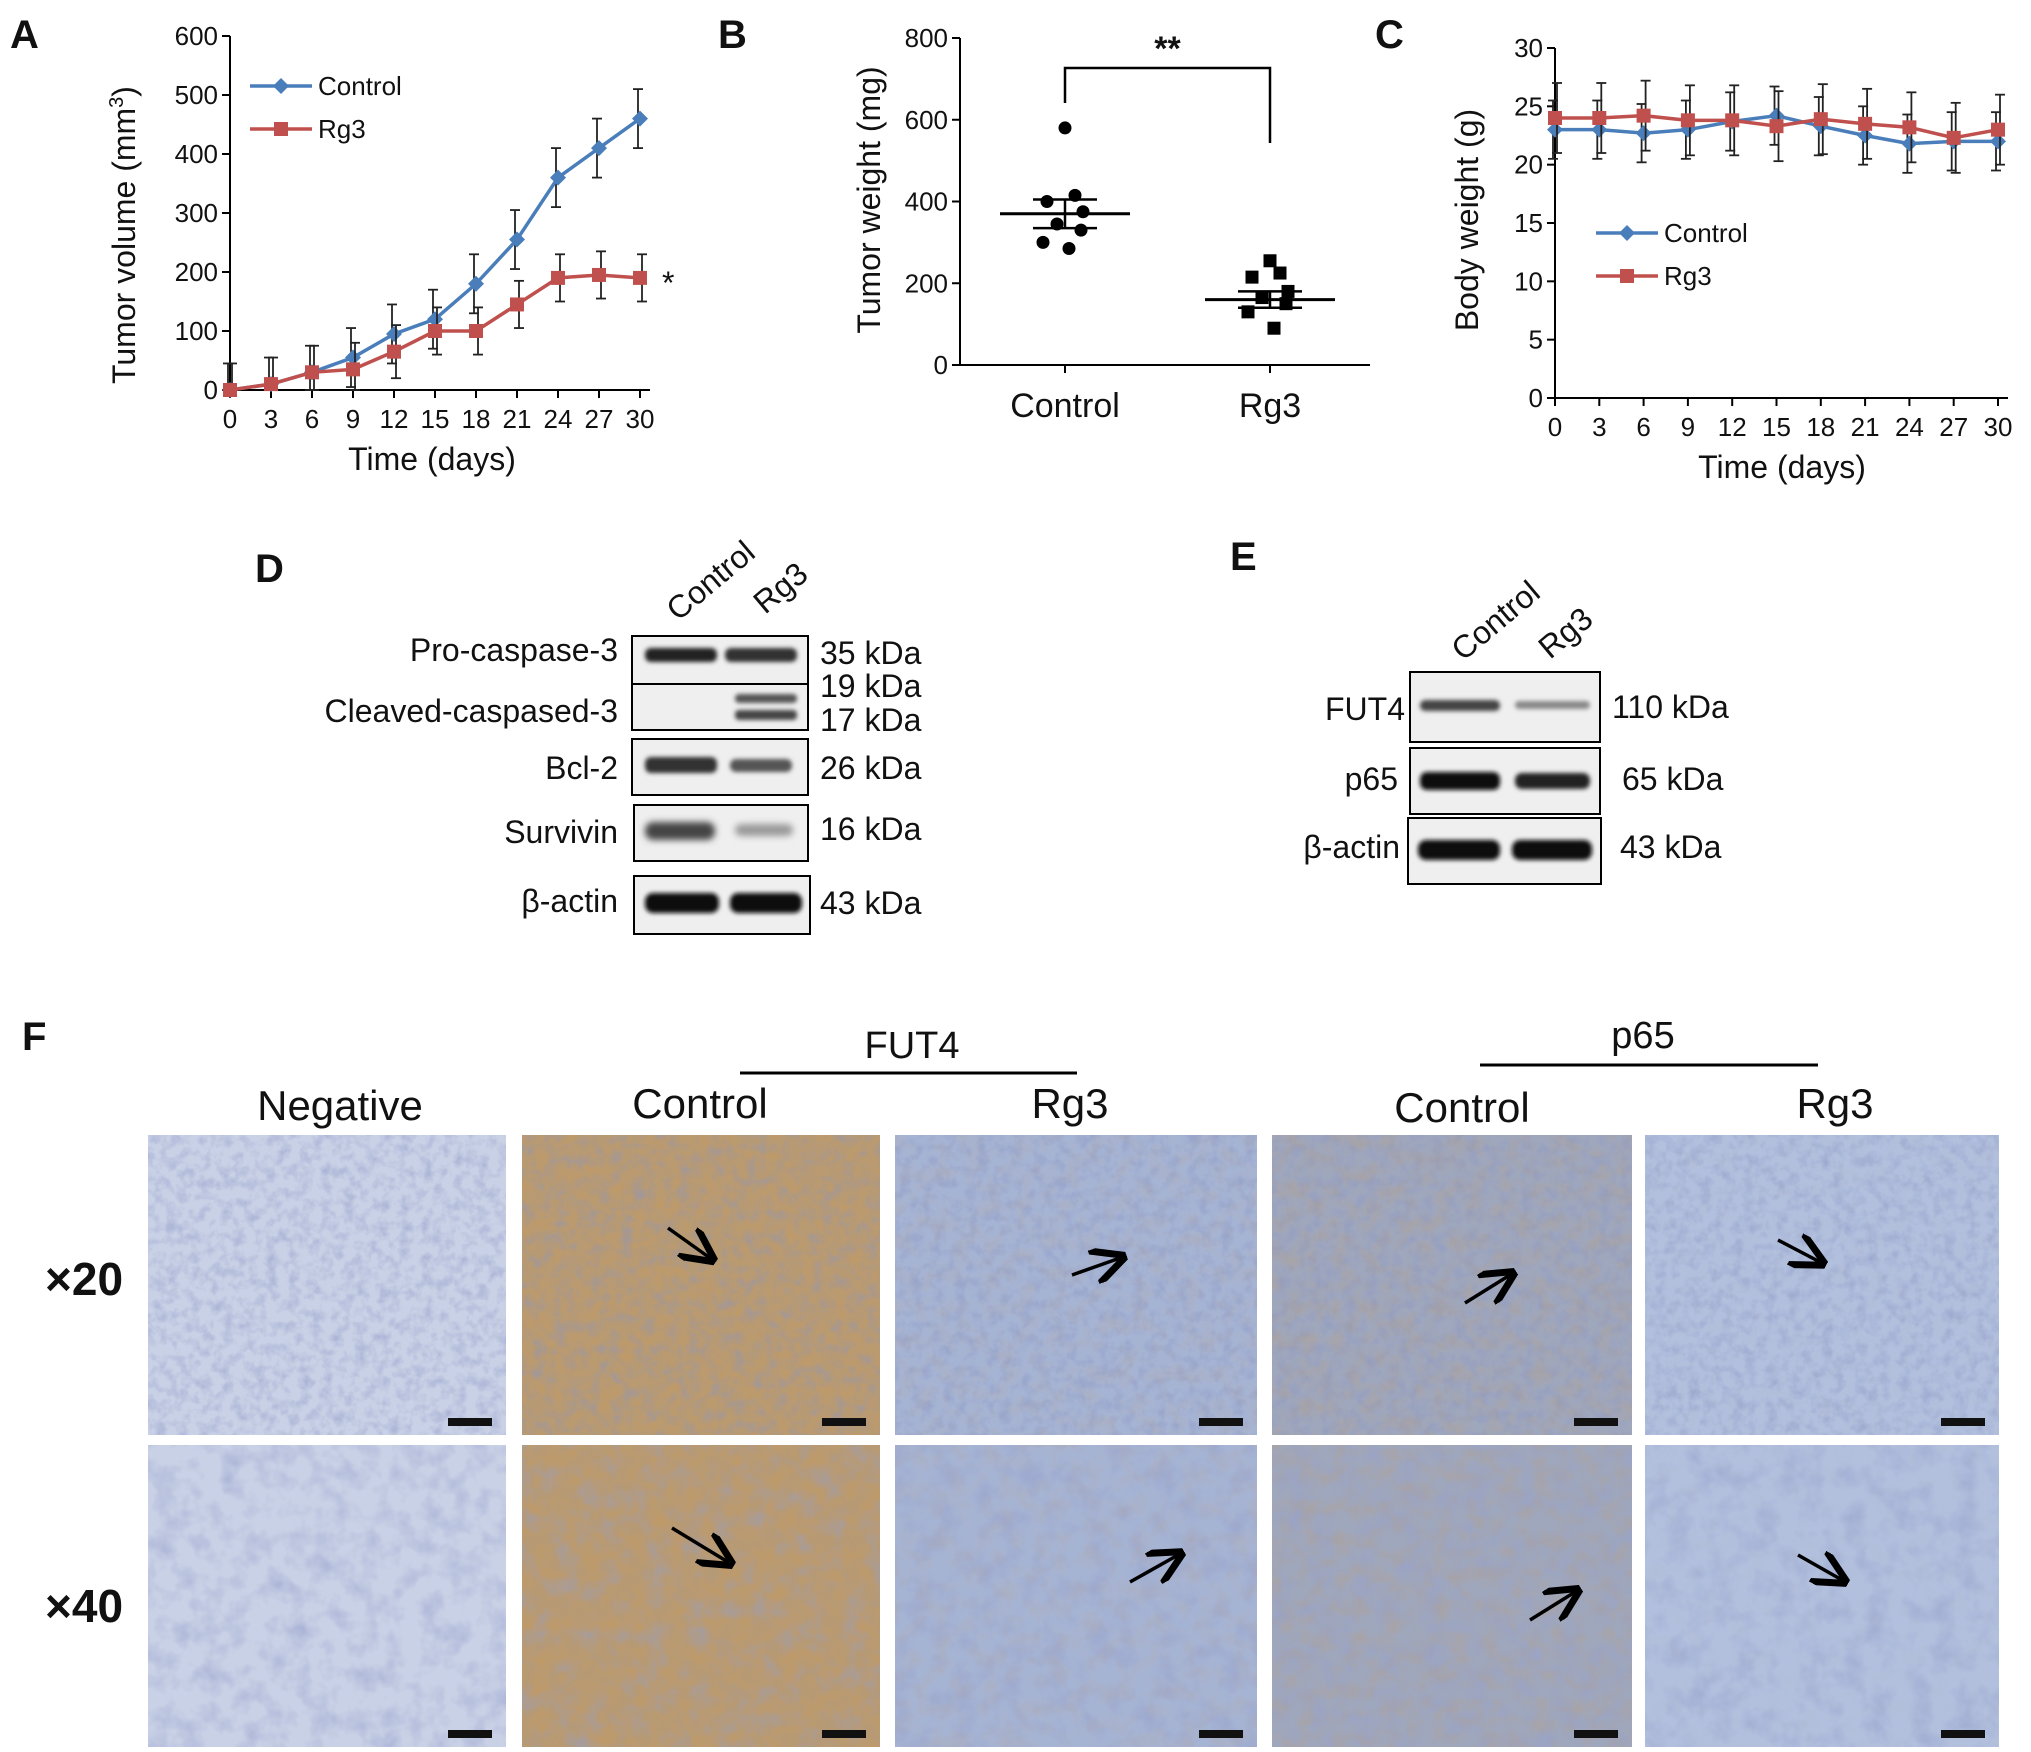 The height and width of the screenshot is (1752, 2031). I want to click on ihc-row-label-x20: ×20, so click(84, 1279).